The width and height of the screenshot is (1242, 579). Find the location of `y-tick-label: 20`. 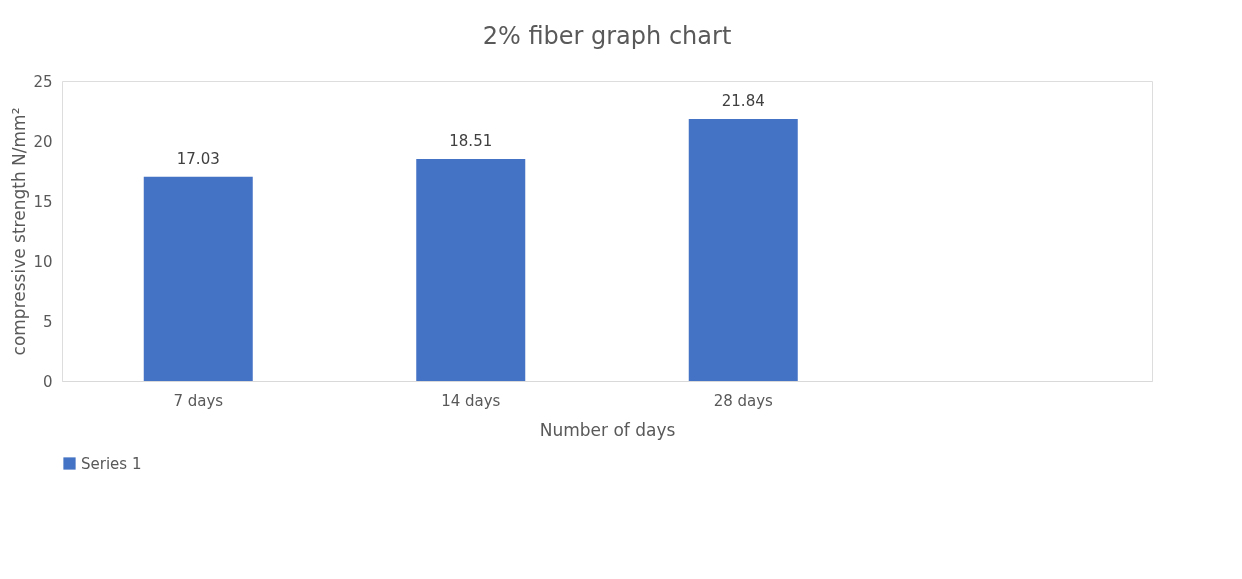

y-tick-label: 20 is located at coordinates (43, 141).